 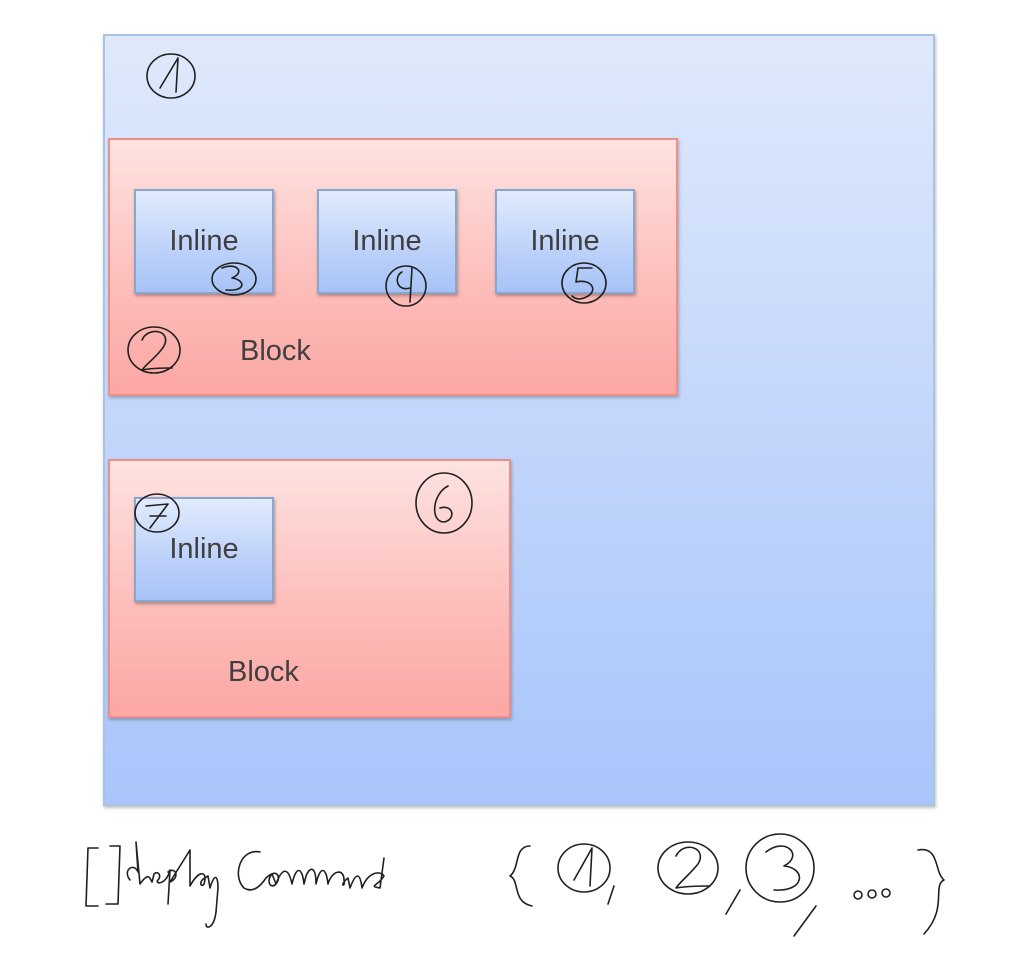 I want to click on inline-box-2: Inline, so click(x=387, y=241).